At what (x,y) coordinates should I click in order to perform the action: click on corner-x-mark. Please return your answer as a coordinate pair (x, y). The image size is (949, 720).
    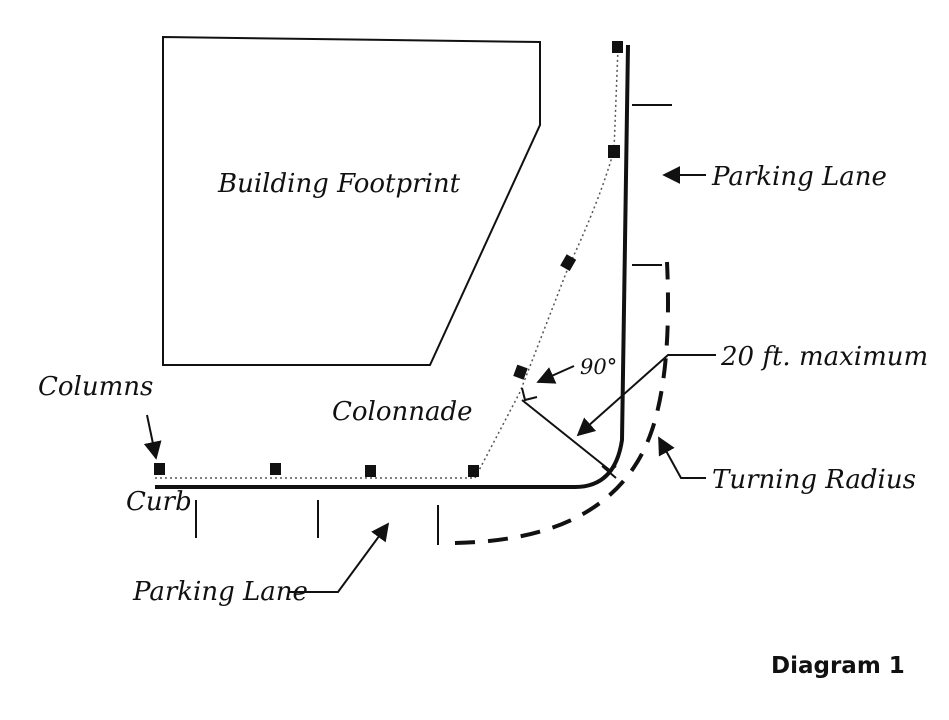
    Looking at the image, I should click on (609, 472).